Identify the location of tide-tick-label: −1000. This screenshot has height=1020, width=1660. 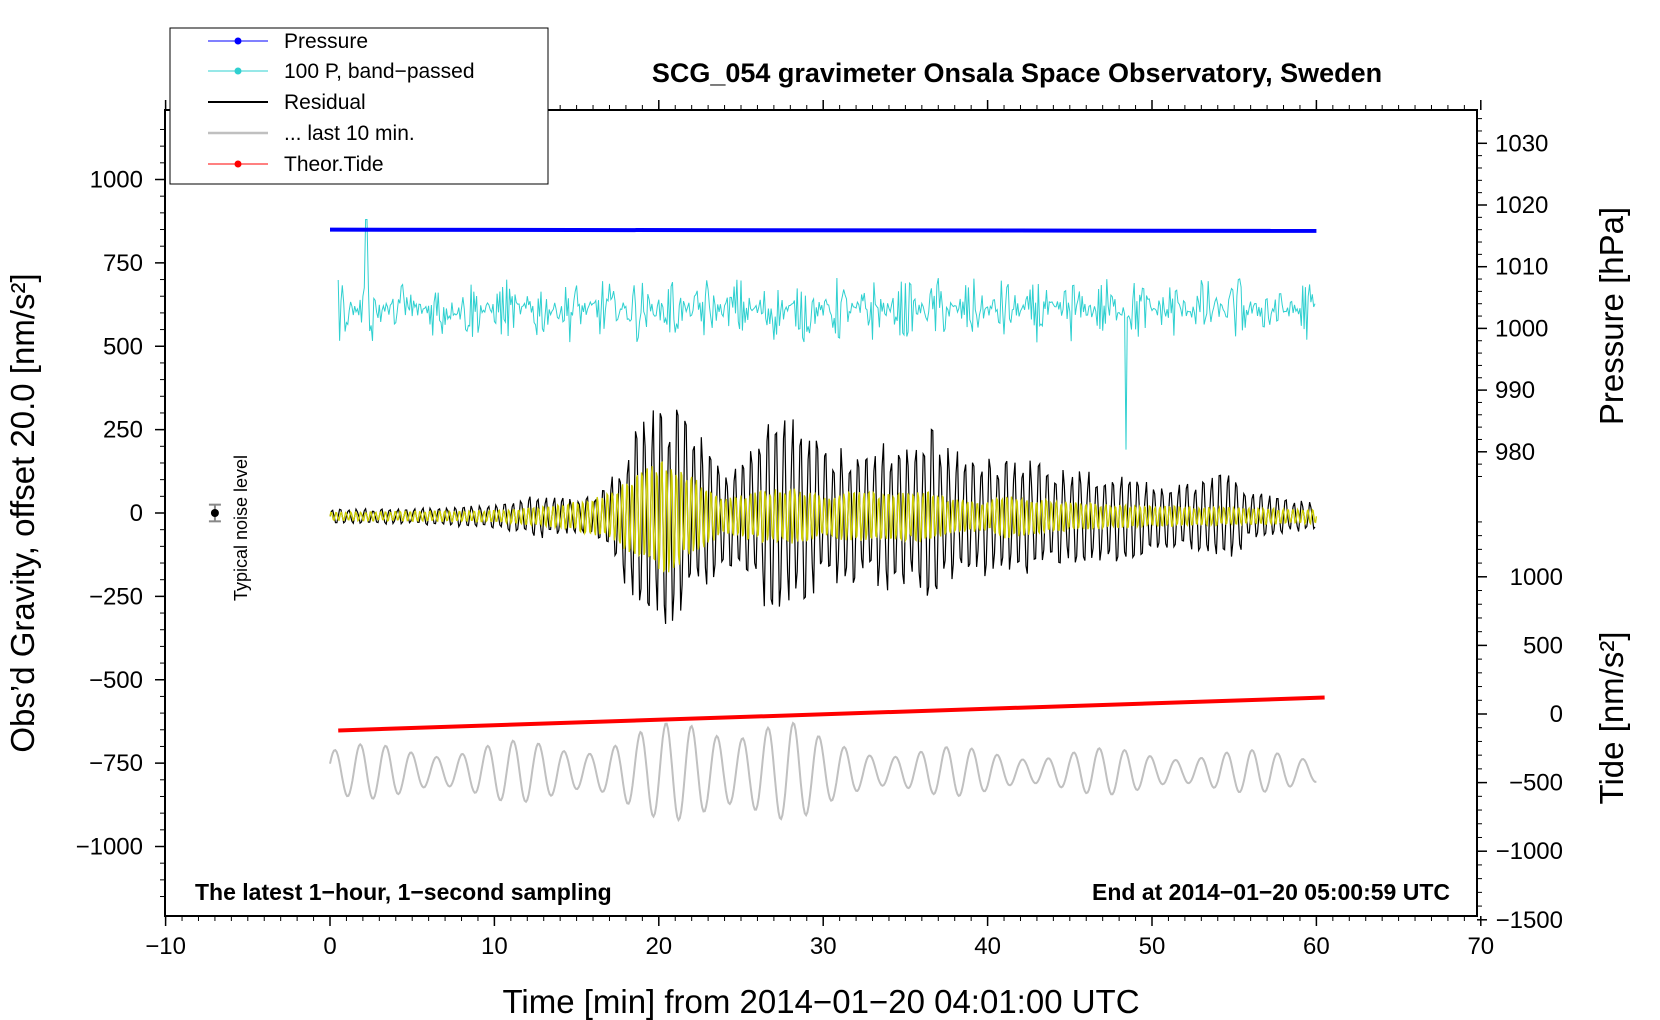
(1529, 851).